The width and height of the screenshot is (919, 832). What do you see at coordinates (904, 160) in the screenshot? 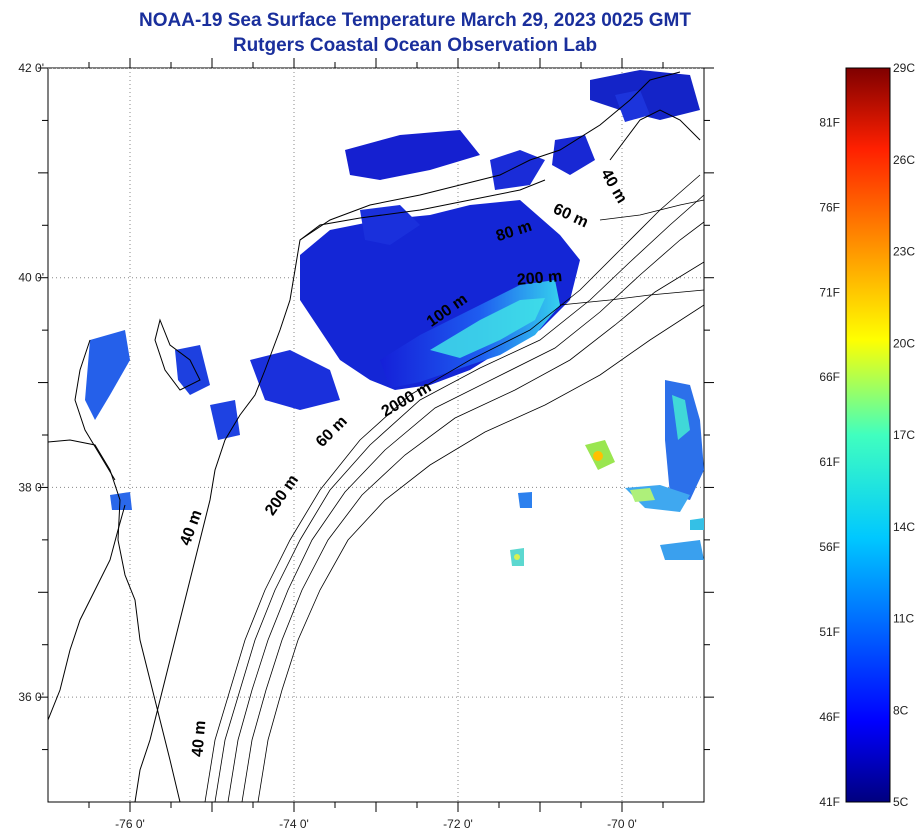
I see `colorbar-celsius-label: 26C` at bounding box center [904, 160].